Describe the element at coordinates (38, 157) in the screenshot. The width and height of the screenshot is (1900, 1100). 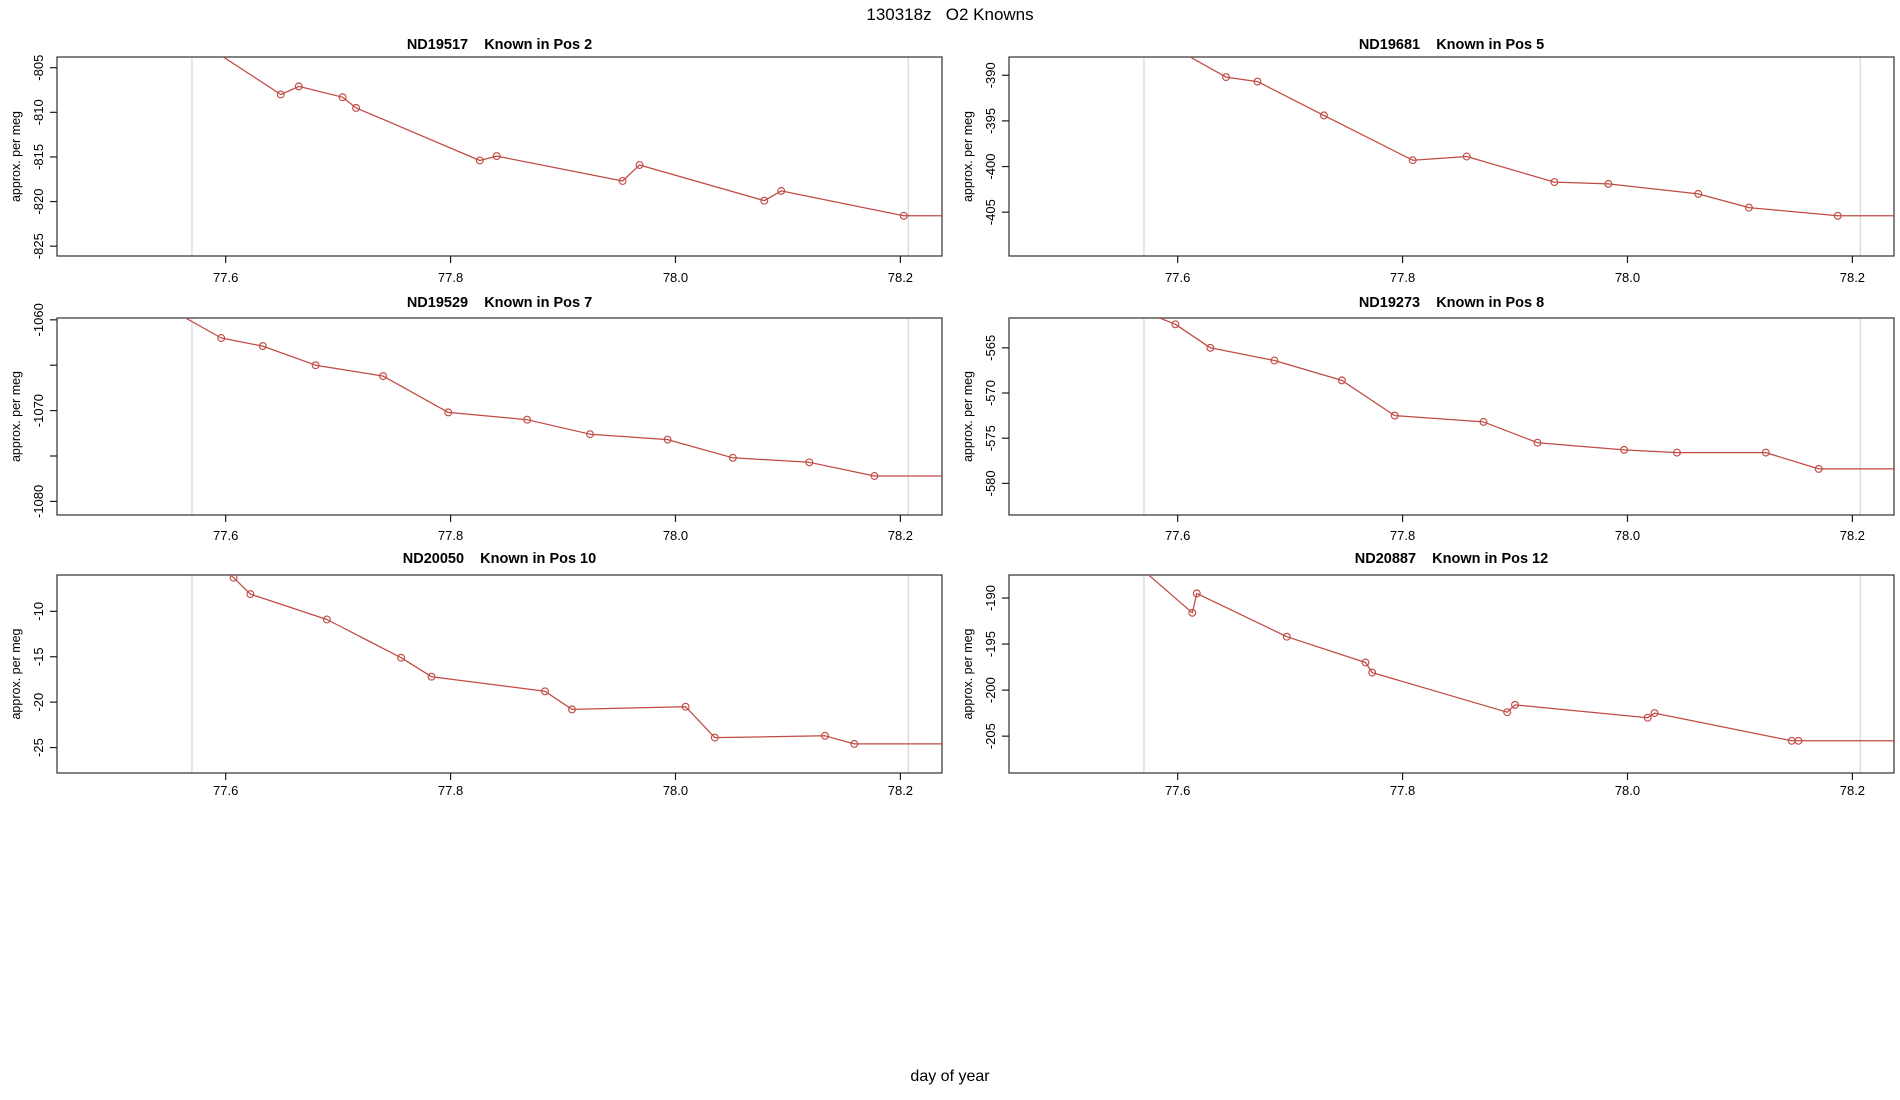
I see `y-tick-label: -815` at that location.